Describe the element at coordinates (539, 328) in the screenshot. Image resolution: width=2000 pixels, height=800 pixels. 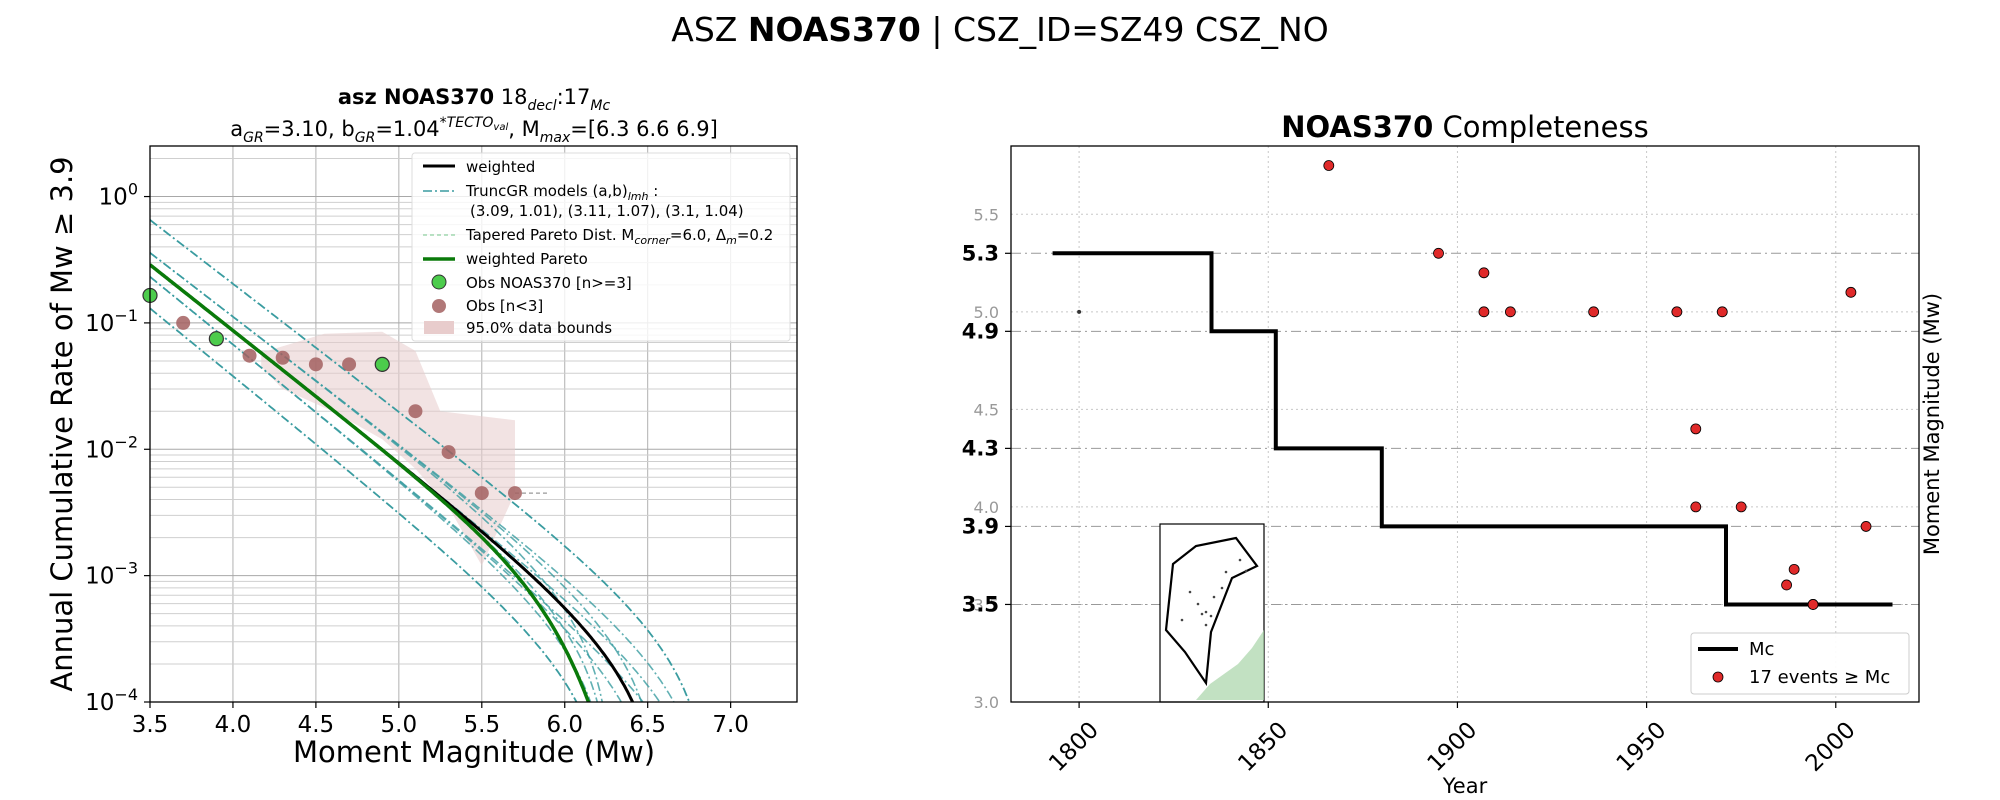
I see `legend-bounds: 95.0% data bounds` at that location.